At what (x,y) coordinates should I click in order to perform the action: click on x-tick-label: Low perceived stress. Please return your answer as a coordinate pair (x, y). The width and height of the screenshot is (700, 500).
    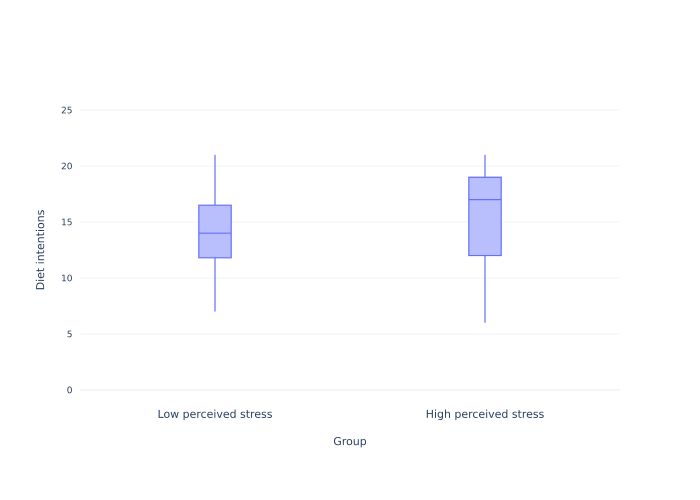
    Looking at the image, I should click on (215, 415).